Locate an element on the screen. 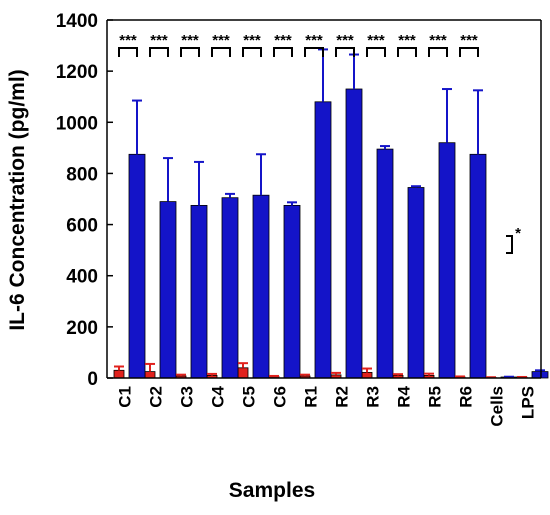 This screenshot has width=550, height=515. y-axis-title: IL-6 Concentration (pg/ml) is located at coordinates (17, 199).